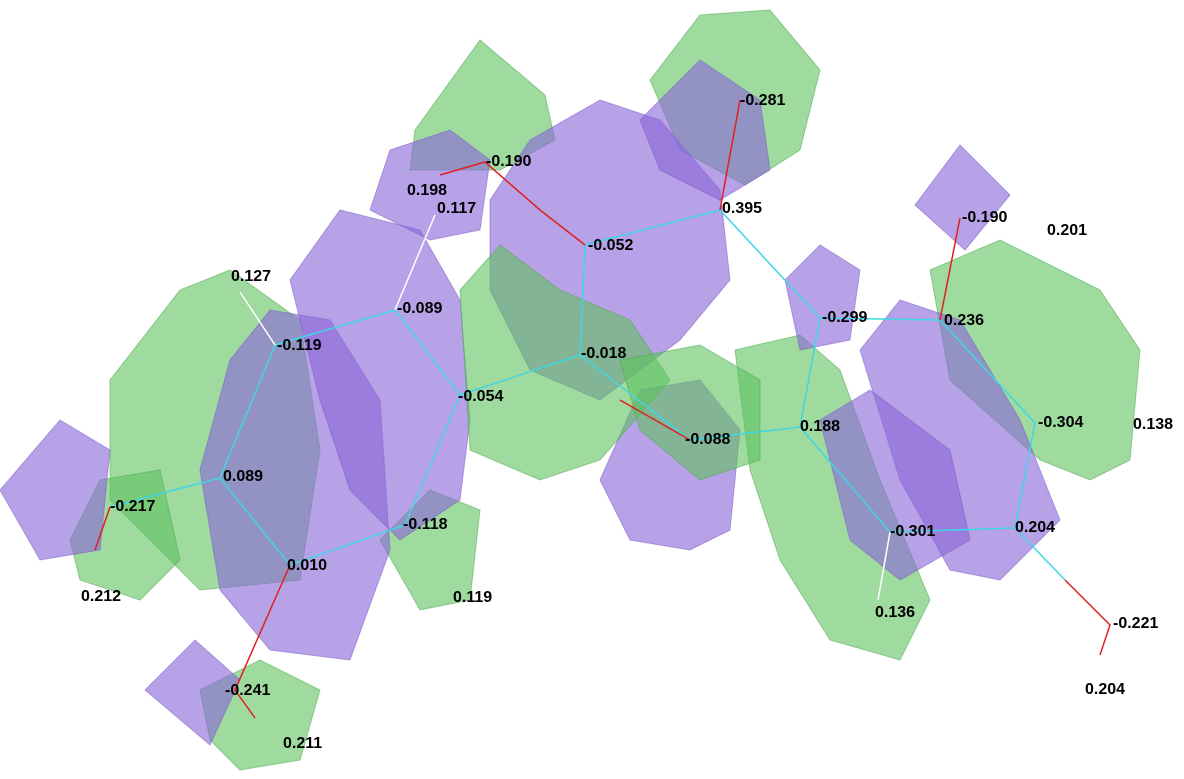  Describe the element at coordinates (307, 565) in the screenshot. I see `charge-label: 0.010` at that location.